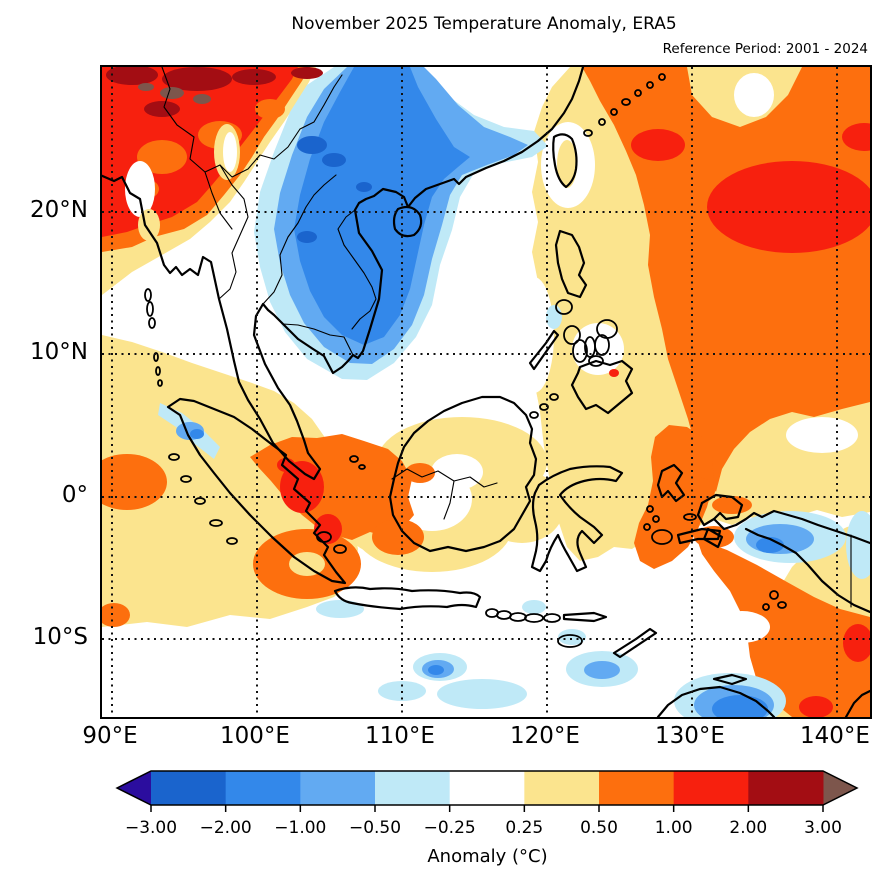 This screenshot has width=896, height=896. What do you see at coordinates (682, 504) in the screenshot?
I see `moluccas-islands` at bounding box center [682, 504].